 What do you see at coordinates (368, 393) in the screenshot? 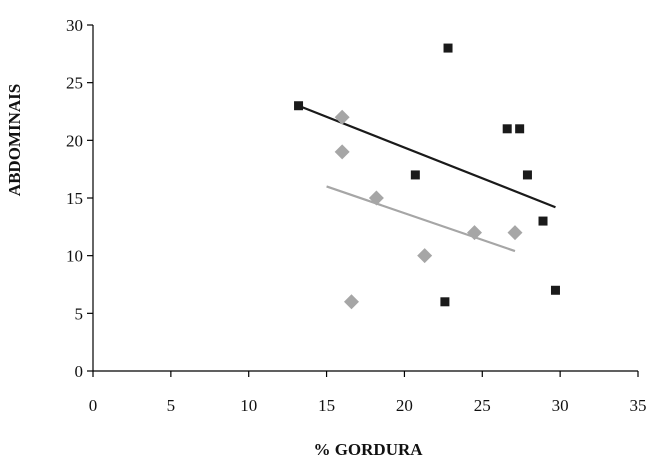
I see `x-ticks: 0 5 10 15 20 25 30 35` at bounding box center [368, 393].